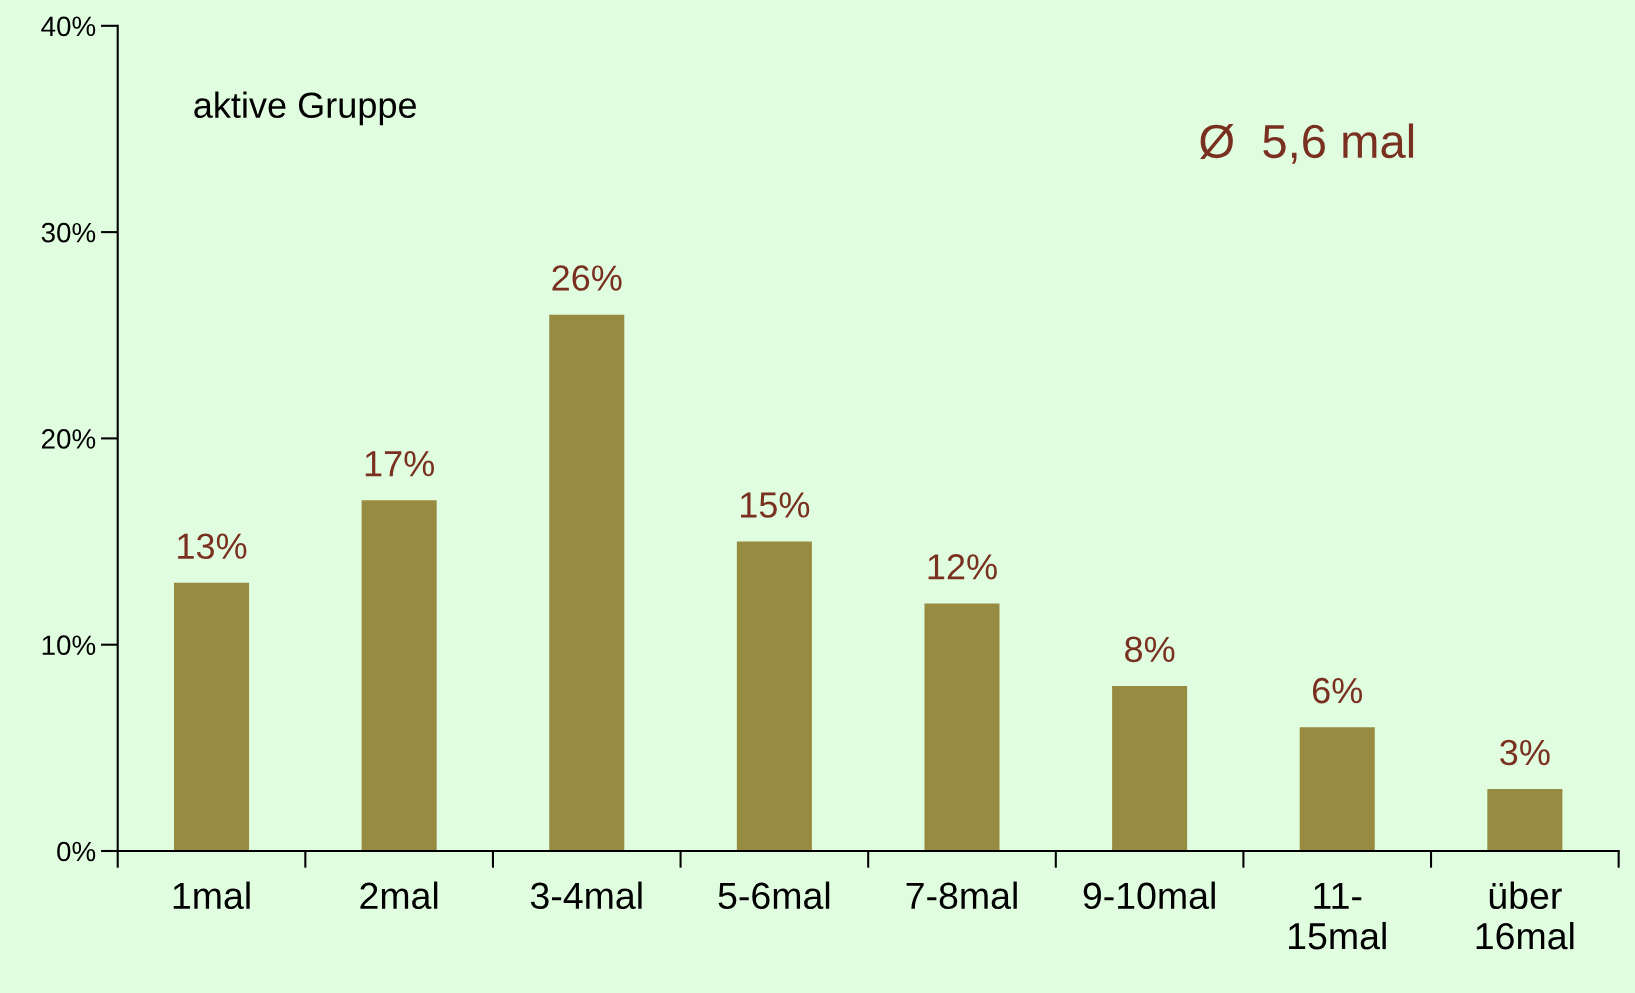 Image resolution: width=1635 pixels, height=993 pixels. What do you see at coordinates (69, 645) in the screenshot?
I see `y-tick-label: 10%` at bounding box center [69, 645].